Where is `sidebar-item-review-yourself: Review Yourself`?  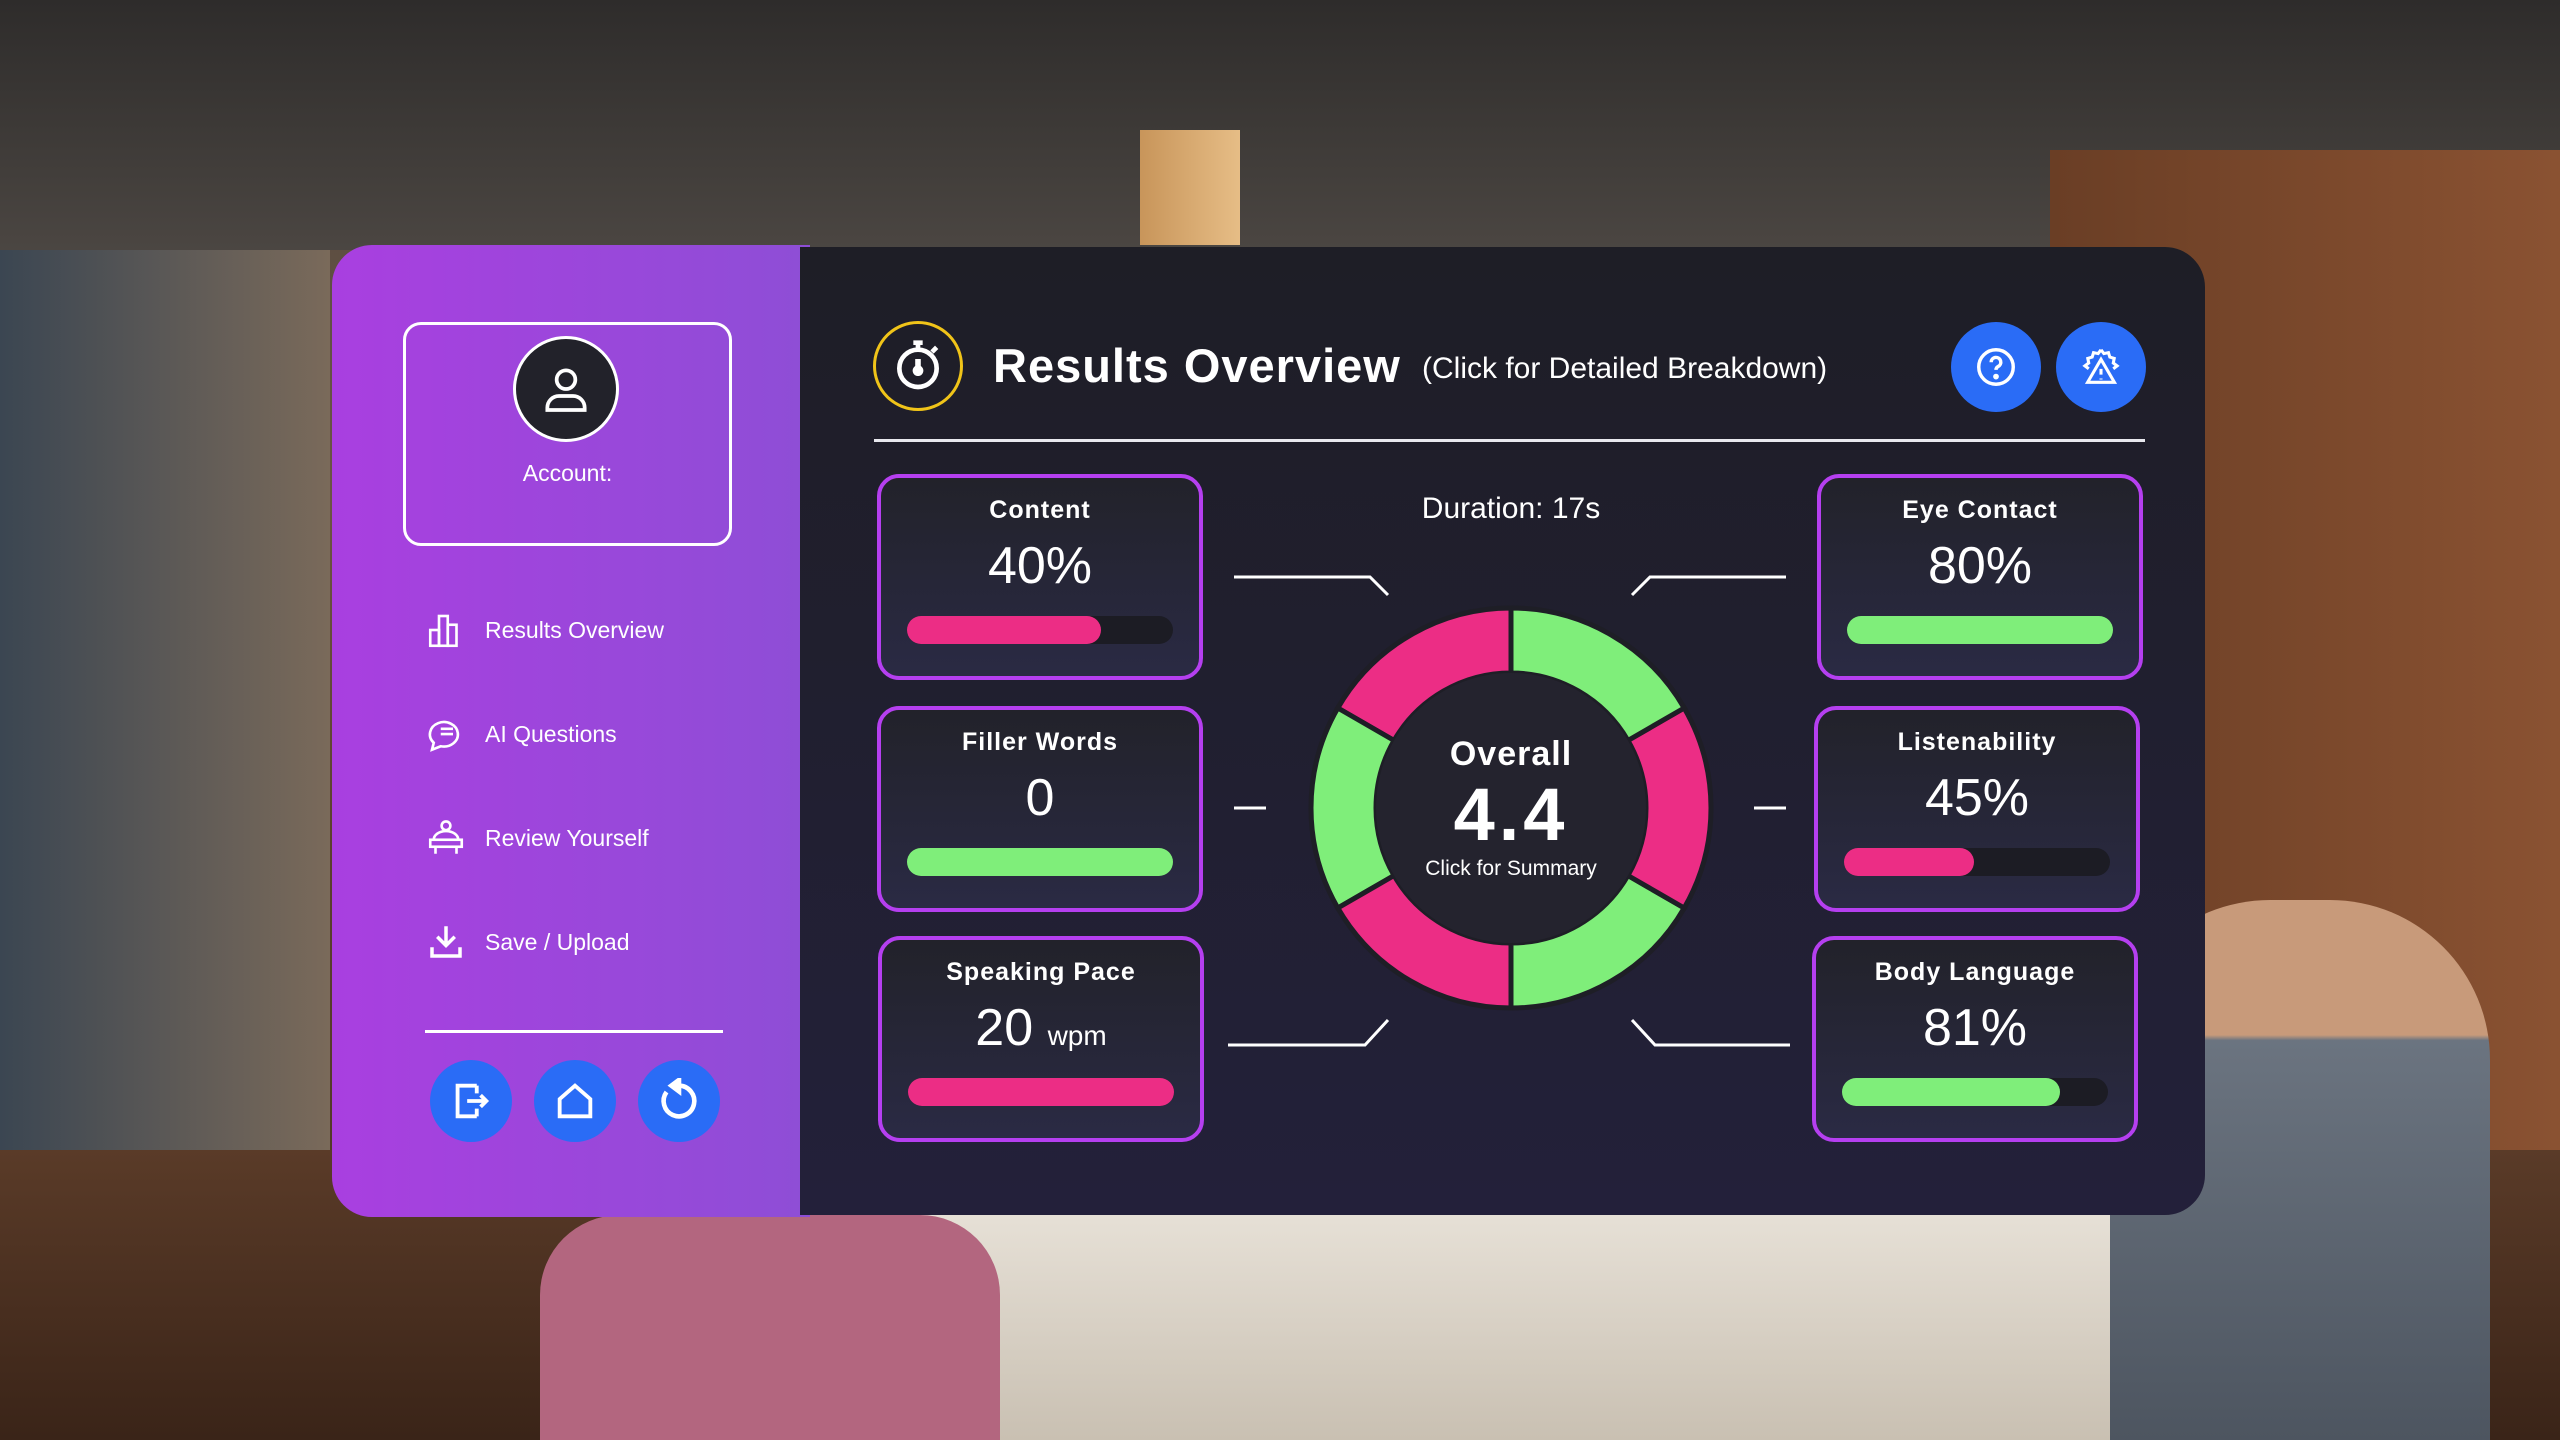 sidebar-item-review-yourself: Review Yourself is located at coordinates (537, 838).